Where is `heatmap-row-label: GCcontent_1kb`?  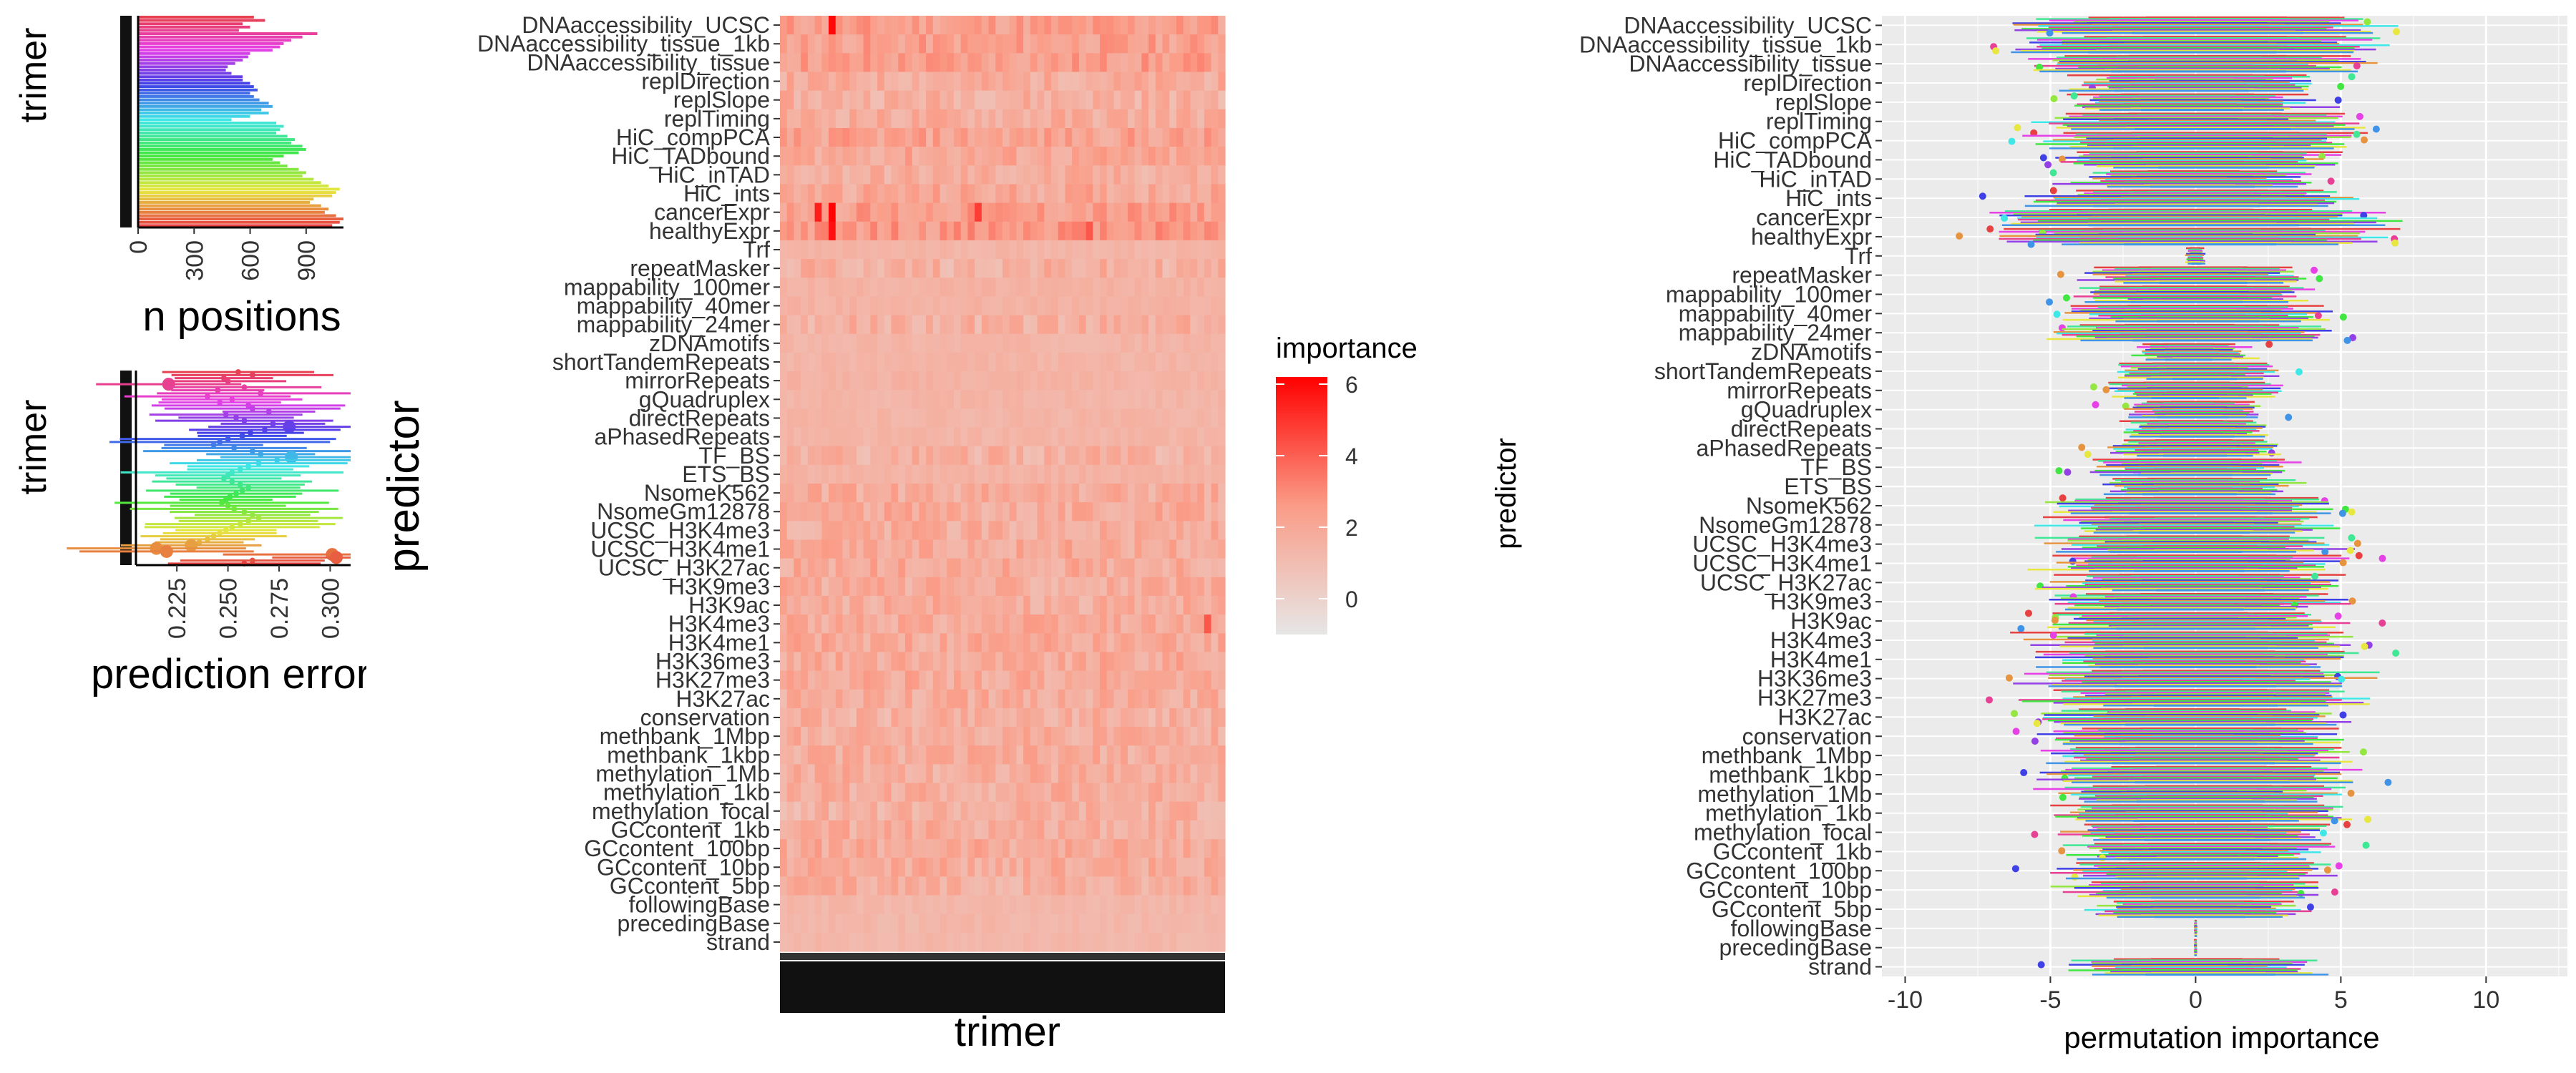
heatmap-row-label: GCcontent_1kb is located at coordinates (690, 830).